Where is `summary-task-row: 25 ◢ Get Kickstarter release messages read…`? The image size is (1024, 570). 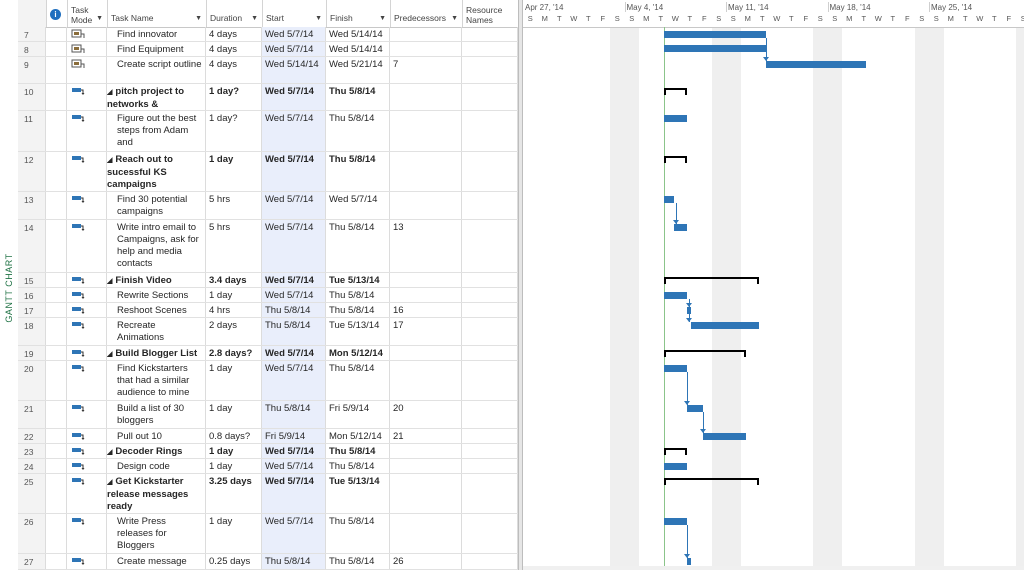 summary-task-row: 25 ◢ Get Kickstarter release messages read… is located at coordinates (268, 494).